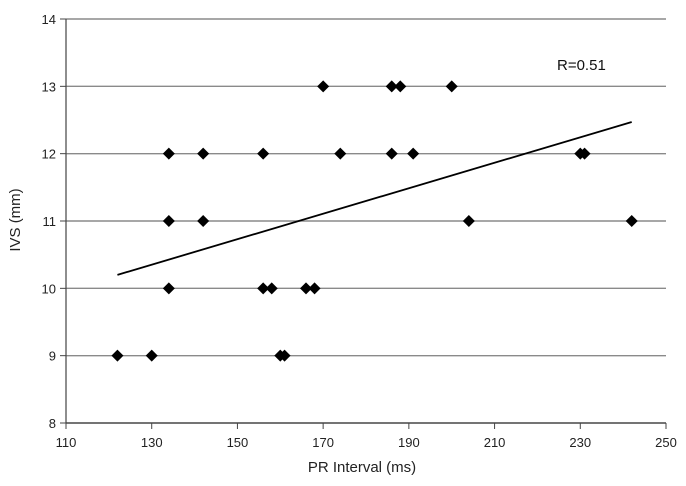 The image size is (686, 486). Describe the element at coordinates (666, 442) in the screenshot. I see `x-tick-label: 250` at that location.